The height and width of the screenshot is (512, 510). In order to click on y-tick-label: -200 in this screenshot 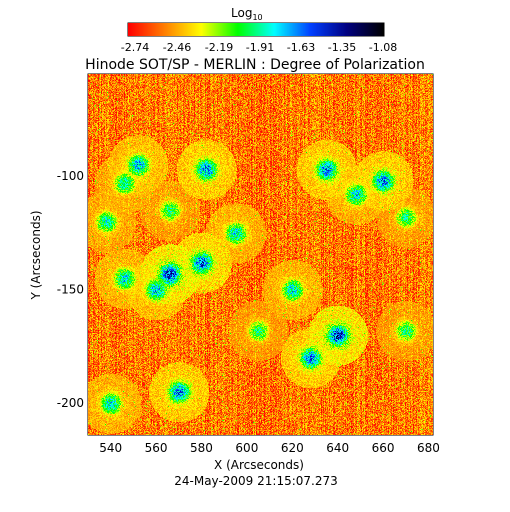, I will do `click(70, 403)`.